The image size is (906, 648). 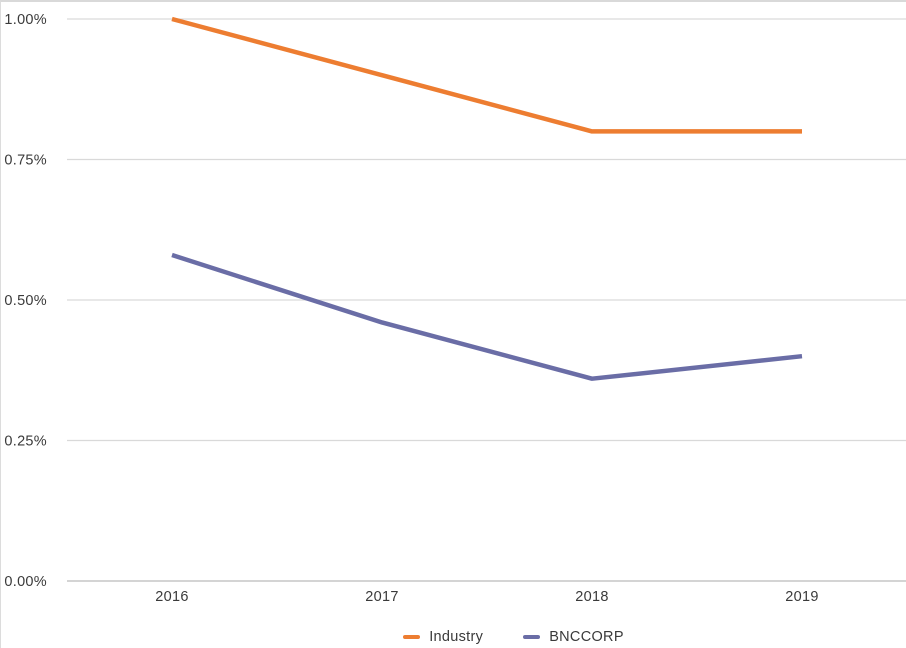 What do you see at coordinates (486, 75) in the screenshot?
I see `industry-line` at bounding box center [486, 75].